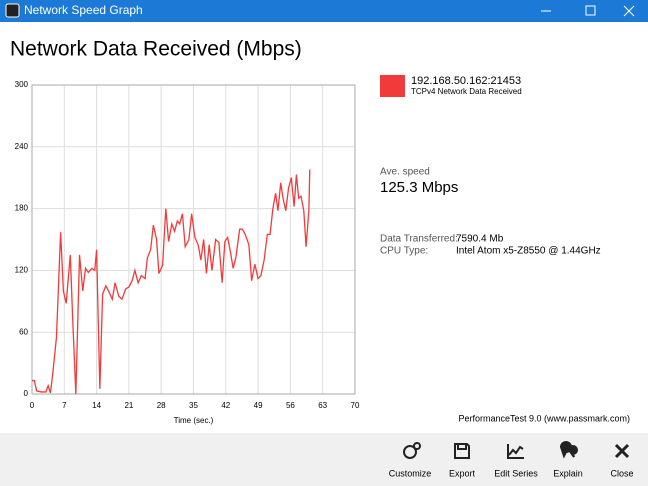 The image size is (648, 486). Describe the element at coordinates (26, 393) in the screenshot. I see `y-tick-label: 0` at that location.